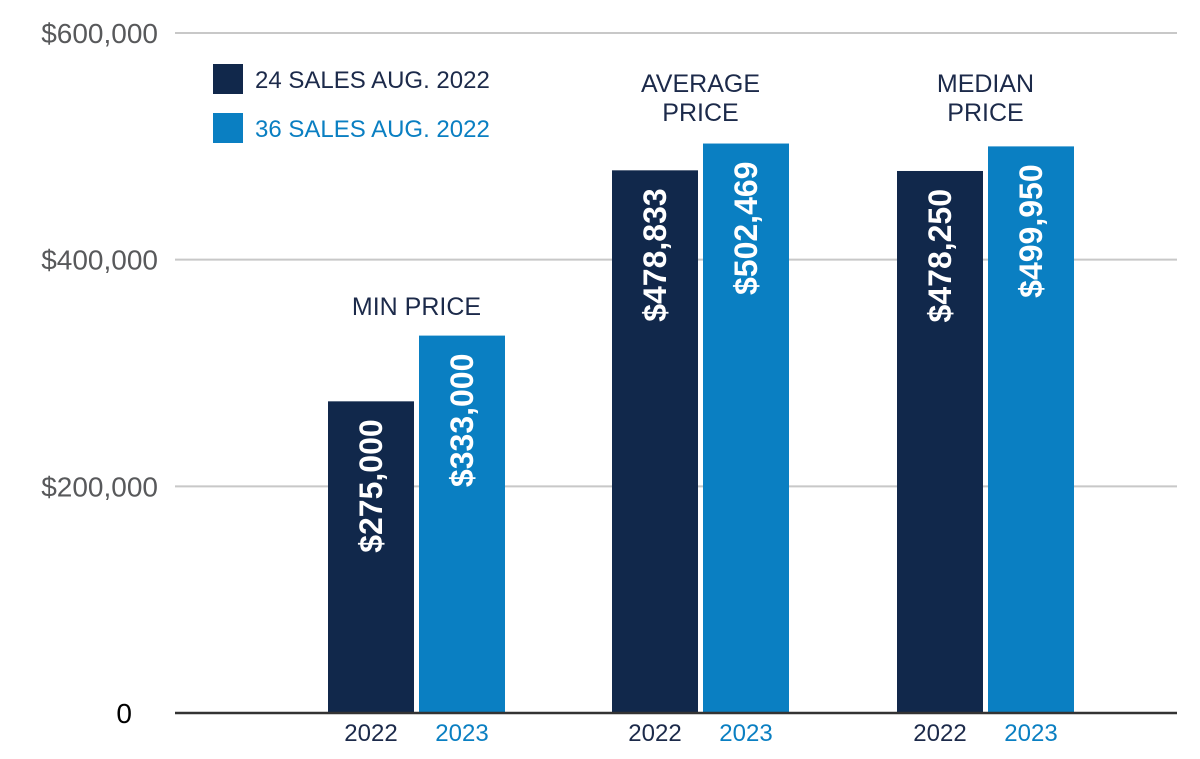 Image resolution: width=1200 pixels, height=759 pixels. Describe the element at coordinates (372, 129) in the screenshot. I see `legend-label: 36 SALES AUG. 2022` at that location.